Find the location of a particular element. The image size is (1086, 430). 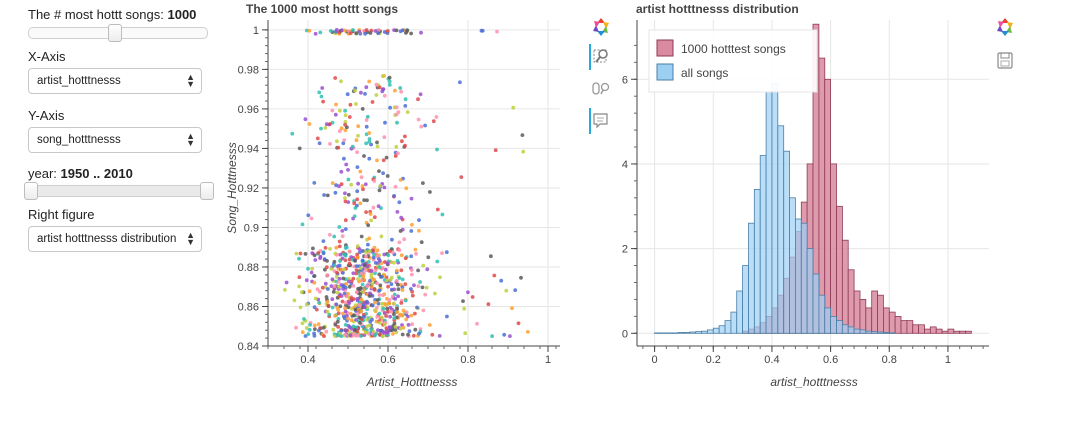

histogram-y-tick-label: 2 is located at coordinates (625, 250).